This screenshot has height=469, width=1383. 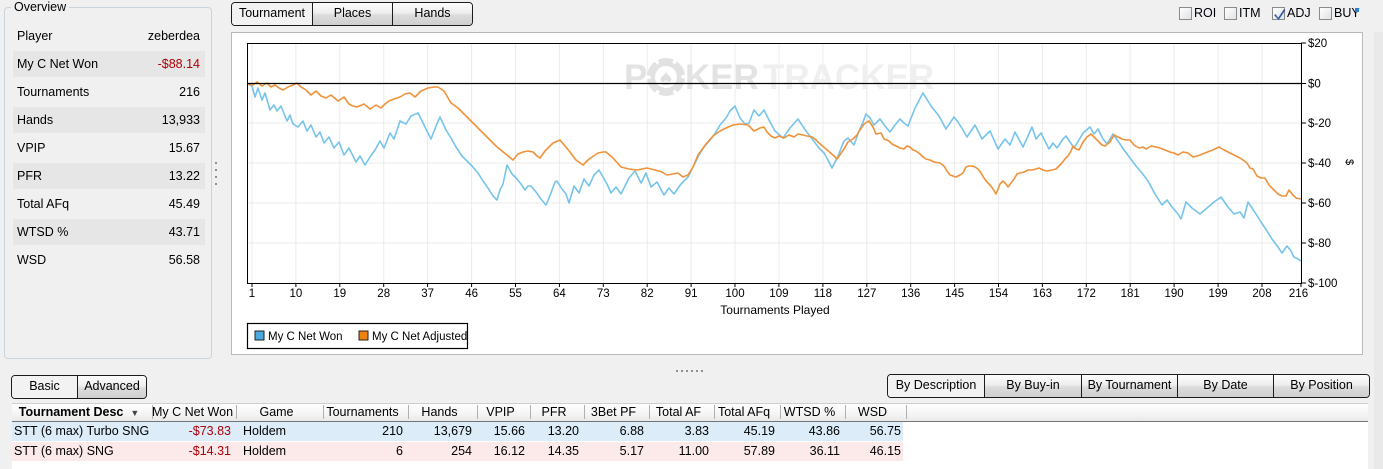 What do you see at coordinates (778, 294) in the screenshot?
I see `svg-text: 109` at bounding box center [778, 294].